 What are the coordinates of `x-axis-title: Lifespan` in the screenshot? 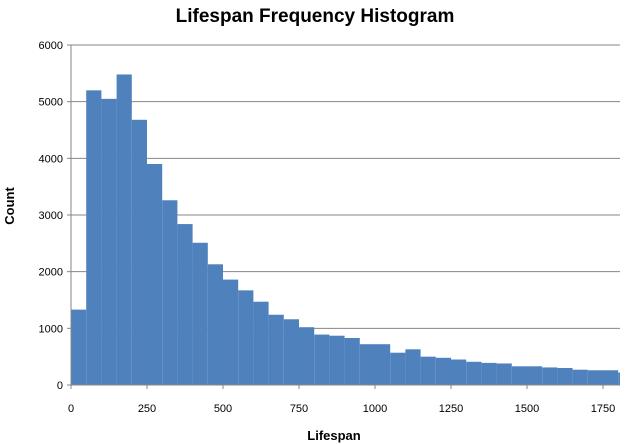 It's located at (334, 435).